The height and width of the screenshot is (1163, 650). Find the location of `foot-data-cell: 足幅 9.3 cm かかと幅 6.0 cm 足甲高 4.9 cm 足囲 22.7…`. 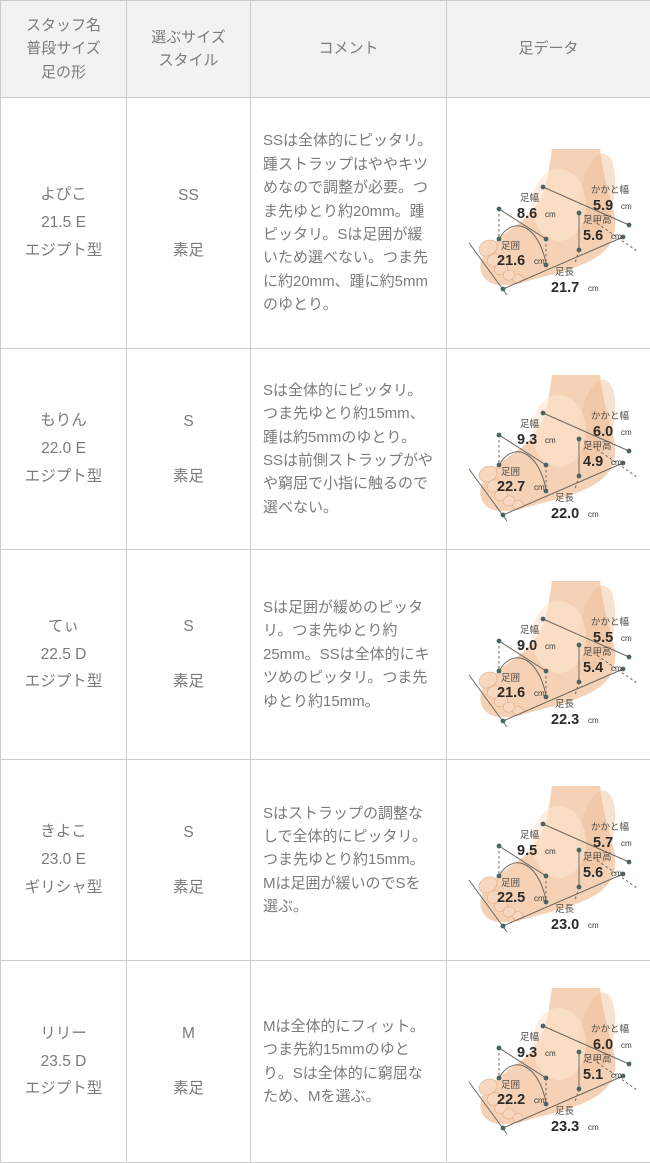

foot-data-cell: 足幅 9.3 cm かかと幅 6.0 cm 足甲高 4.9 cm 足囲 22.7… is located at coordinates (548, 449).